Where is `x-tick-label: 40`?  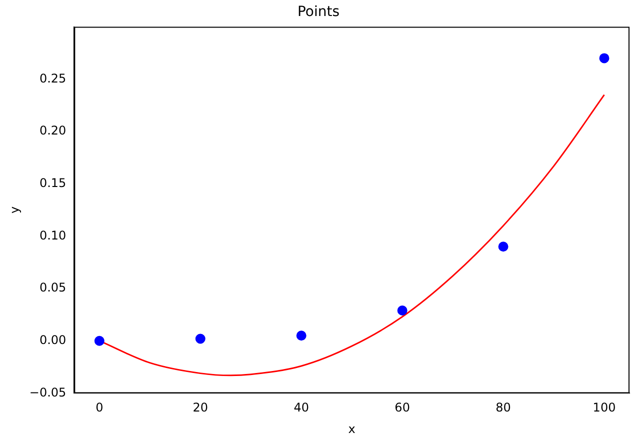 x-tick-label: 40 is located at coordinates (301, 407).